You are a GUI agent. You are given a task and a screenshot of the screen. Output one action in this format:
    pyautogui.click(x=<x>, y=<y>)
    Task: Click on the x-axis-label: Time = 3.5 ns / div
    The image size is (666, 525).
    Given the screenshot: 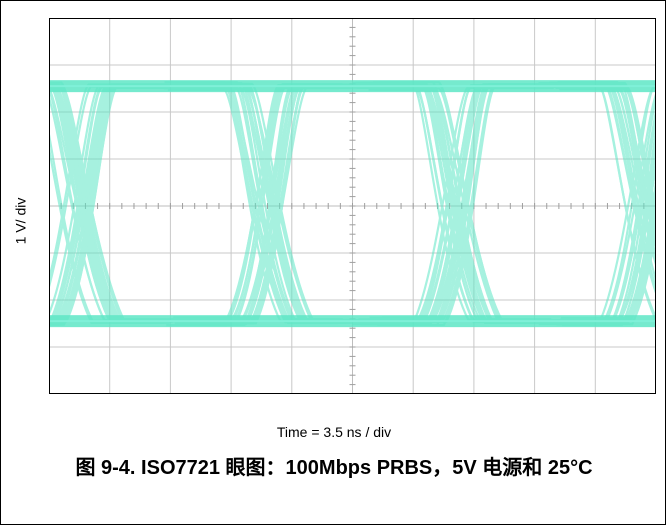 What is the action you would take?
    pyautogui.click(x=334, y=432)
    